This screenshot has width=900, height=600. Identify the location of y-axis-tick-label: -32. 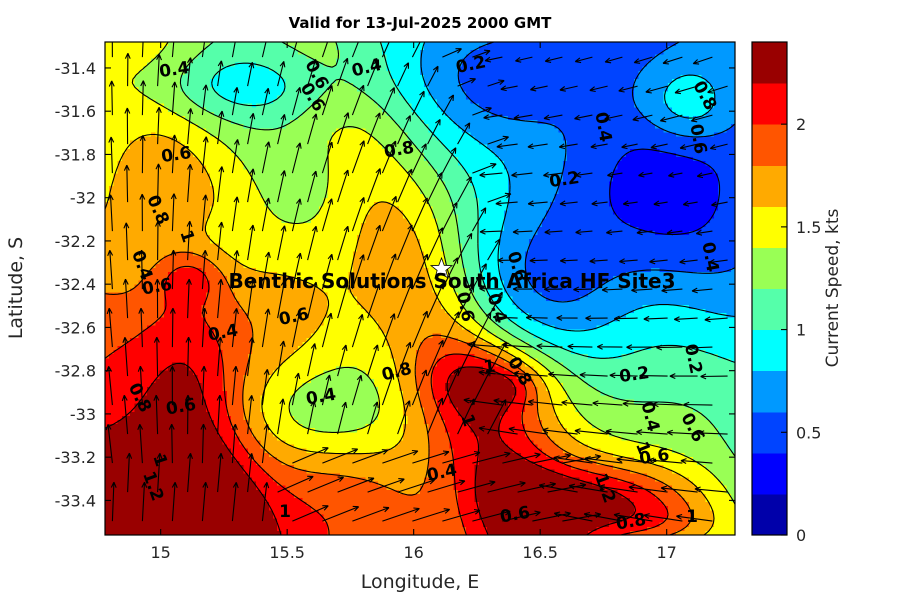
(83, 198).